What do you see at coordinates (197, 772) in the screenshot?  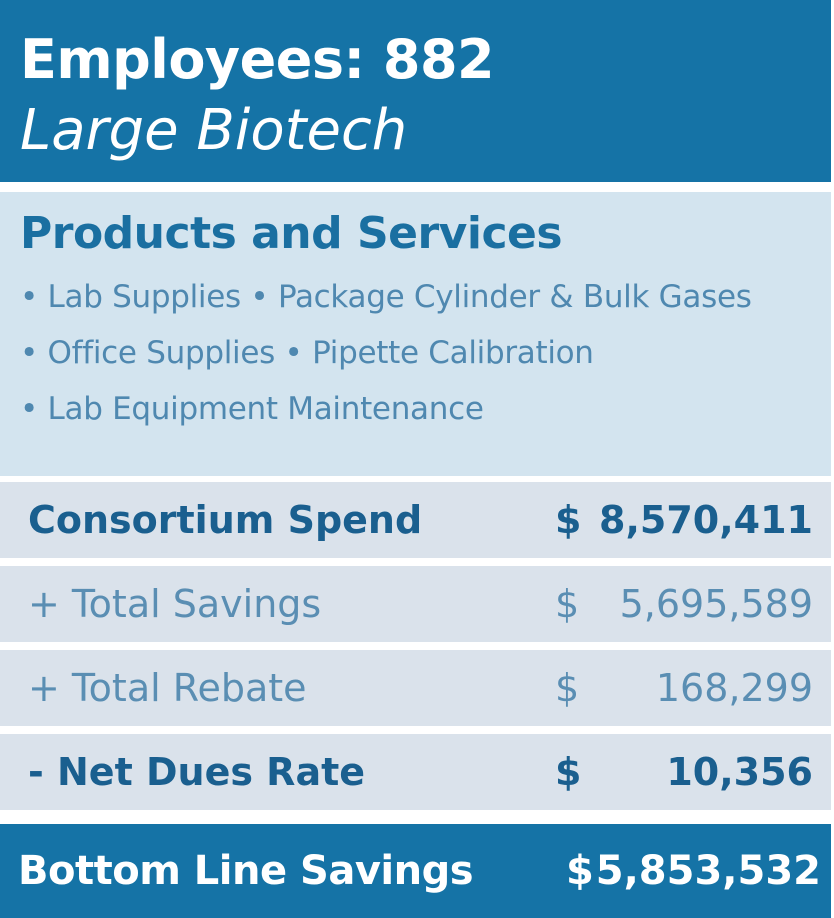 I see `row-label: - Net Dues Rate` at bounding box center [197, 772].